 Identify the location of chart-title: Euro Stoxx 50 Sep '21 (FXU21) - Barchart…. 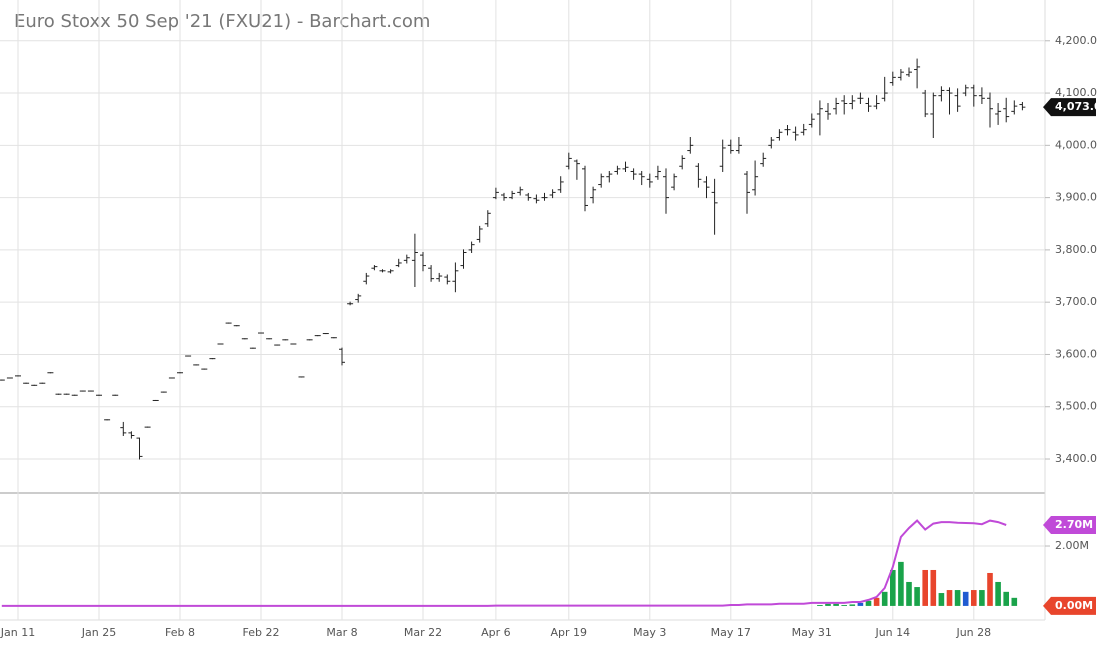
(222, 21).